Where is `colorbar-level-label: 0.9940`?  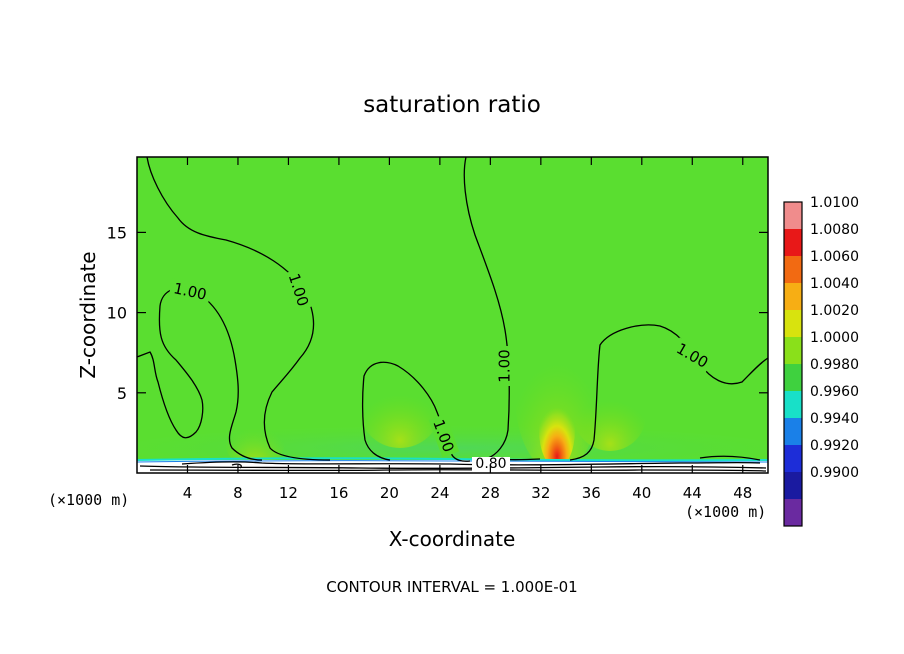
colorbar-level-label: 0.9940 is located at coordinates (834, 419).